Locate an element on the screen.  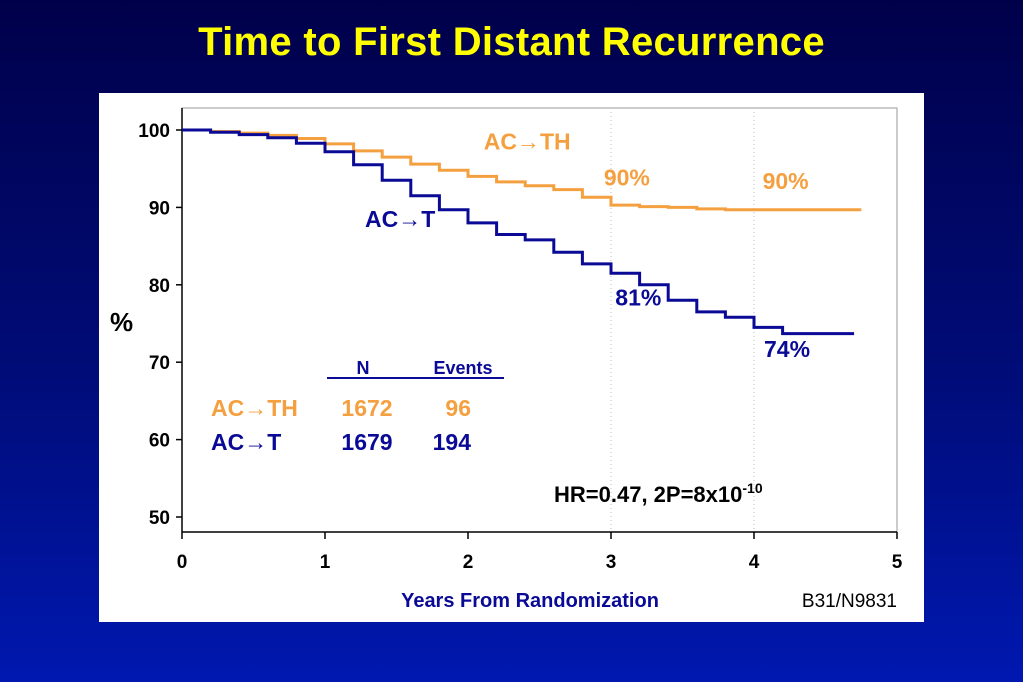
x-axis-label: Years From Randomization is located at coordinates (530, 601).